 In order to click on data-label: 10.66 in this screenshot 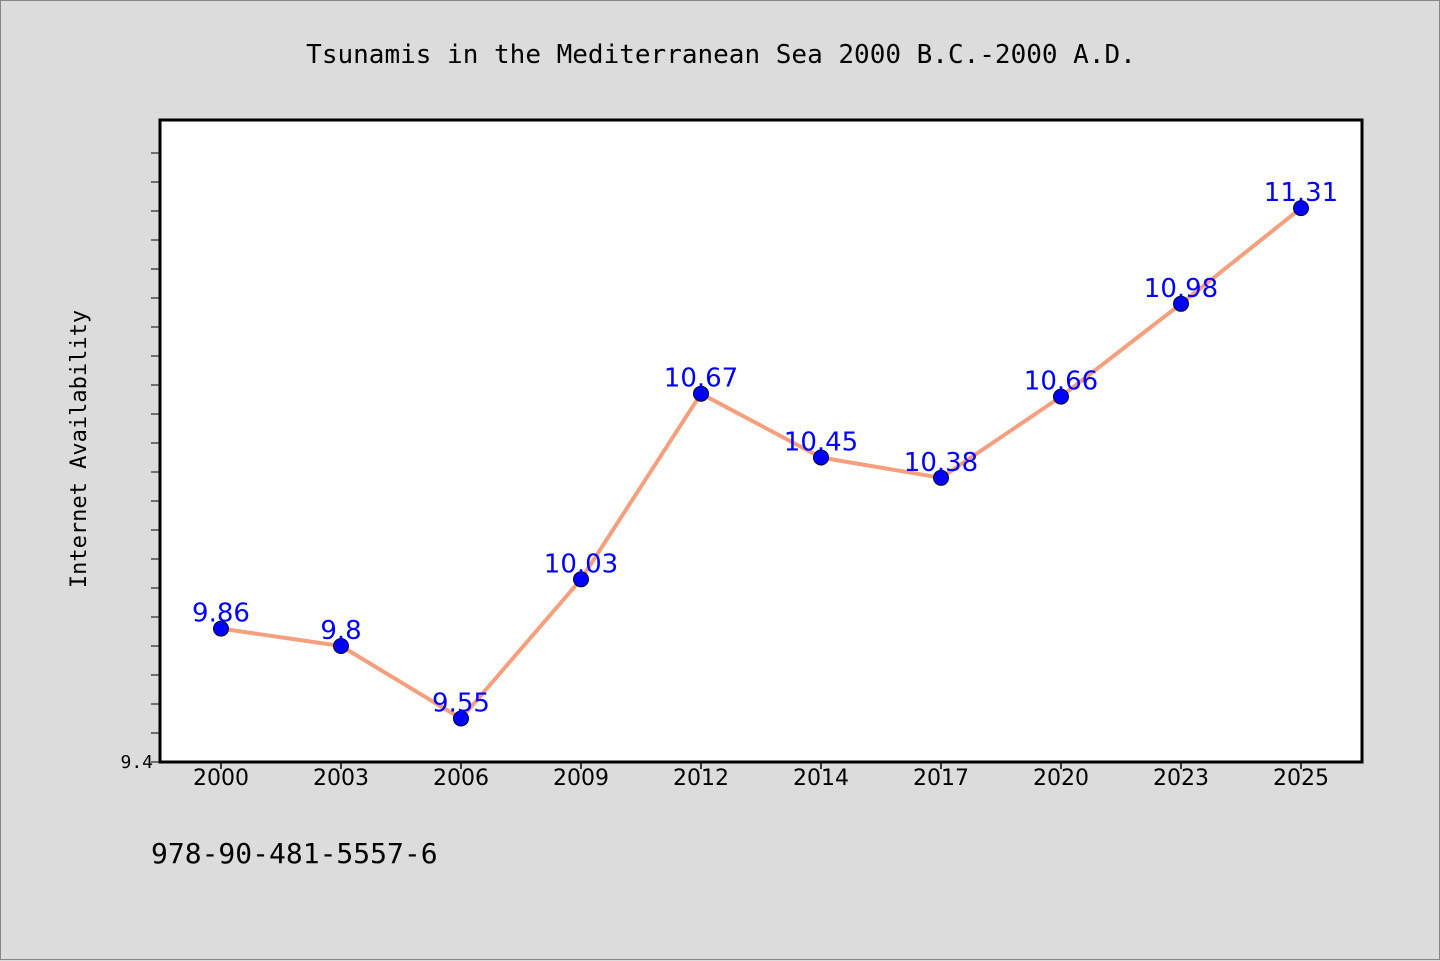, I will do `click(1061, 382)`.